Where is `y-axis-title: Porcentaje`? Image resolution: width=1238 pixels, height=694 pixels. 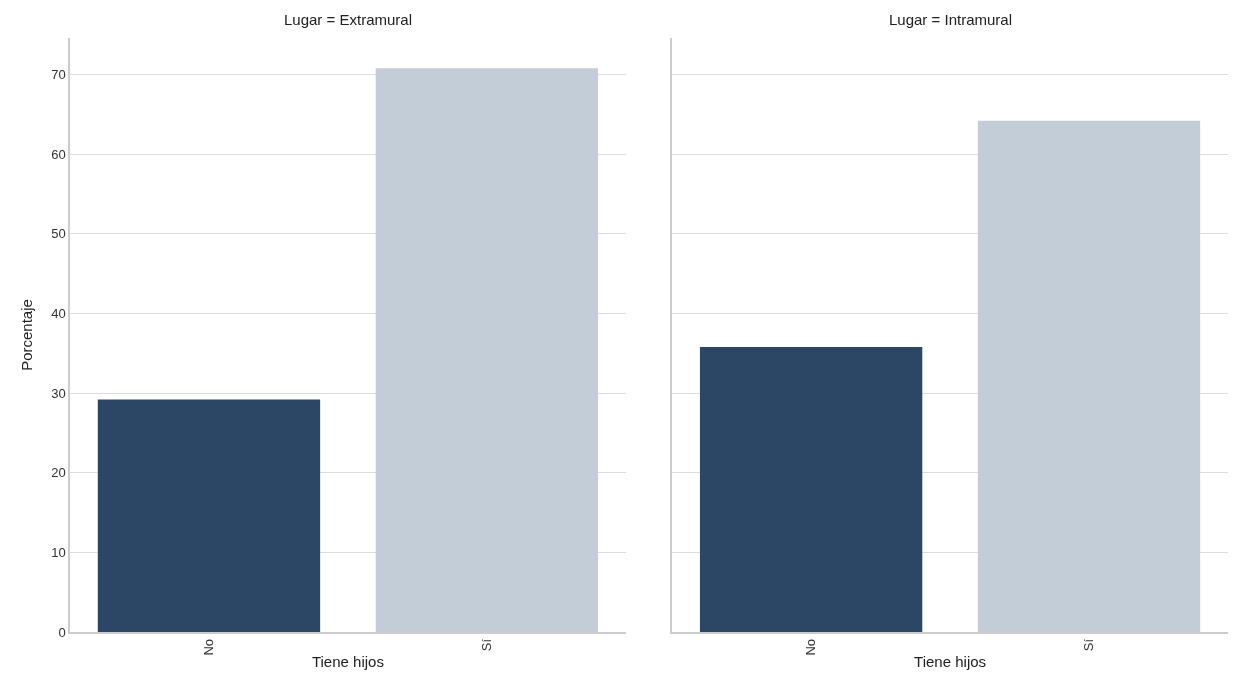 y-axis-title: Porcentaje is located at coordinates (26, 335).